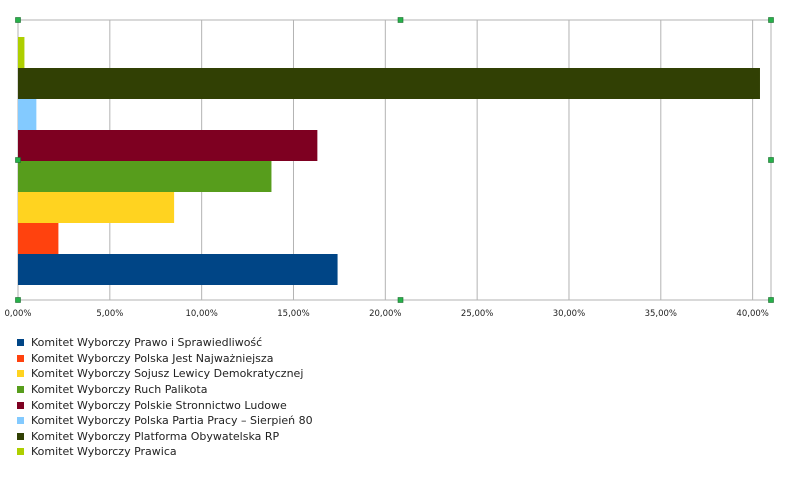 This screenshot has height=482, width=800. What do you see at coordinates (293, 314) in the screenshot?
I see `x-tick-label: 15,00%` at bounding box center [293, 314].